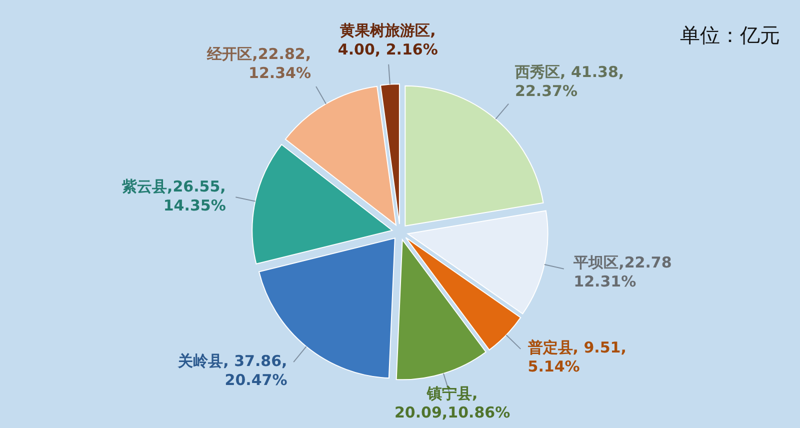 This screenshot has width=800, height=428. Describe the element at coordinates (388, 39) in the screenshot. I see `slice-label: 黄果树旅游区, 4.00, 2.16%` at that location.